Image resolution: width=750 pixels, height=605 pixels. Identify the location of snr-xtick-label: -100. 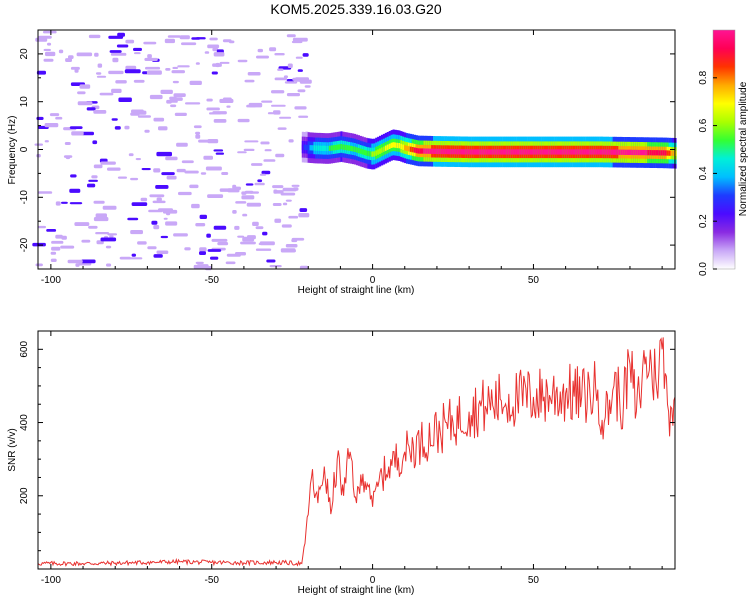
(51, 580).